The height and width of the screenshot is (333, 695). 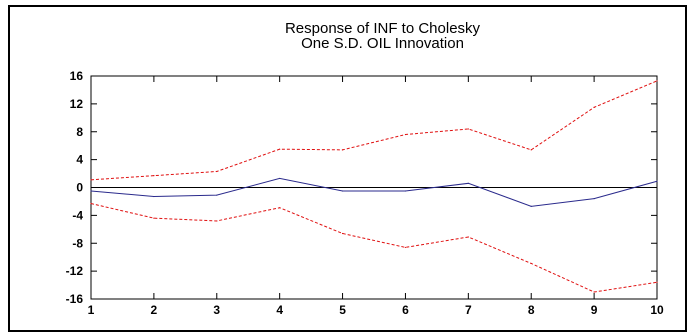 I want to click on x-tick-label: 6, so click(x=405, y=310).